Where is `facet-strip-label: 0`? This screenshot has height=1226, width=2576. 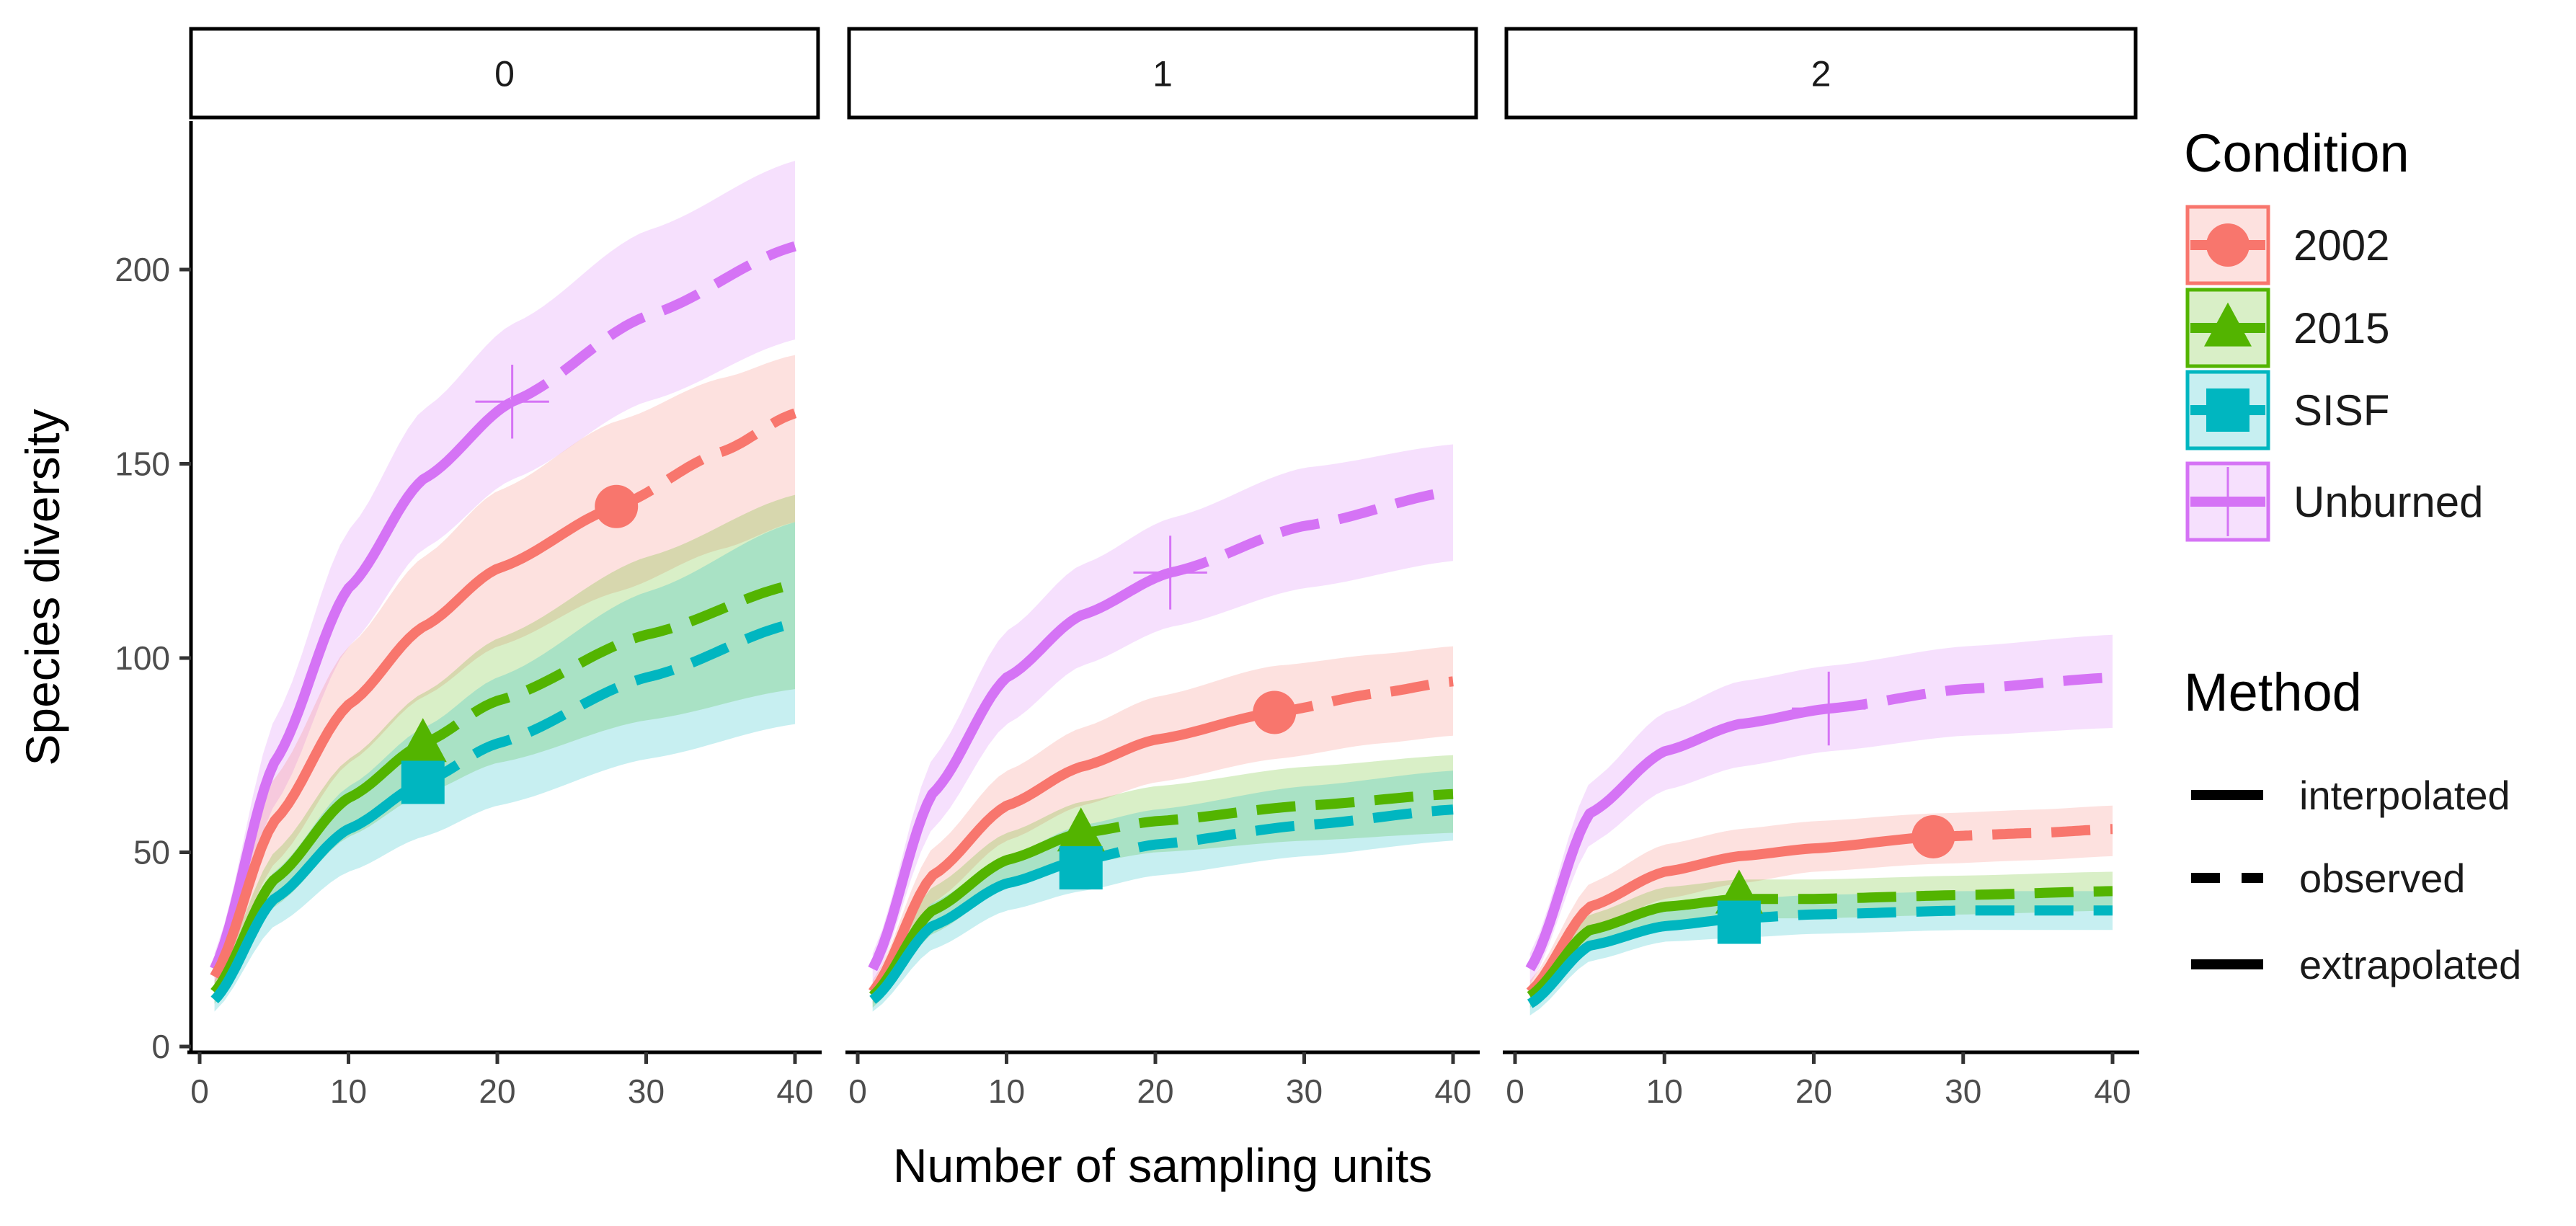 facet-strip-label: 0 is located at coordinates (505, 74).